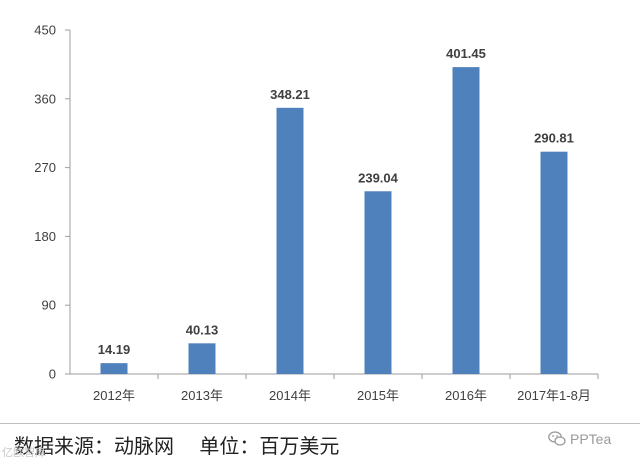 The height and width of the screenshot is (462, 640). What do you see at coordinates (45, 167) in the screenshot?
I see `y-tick-label: 270` at bounding box center [45, 167].